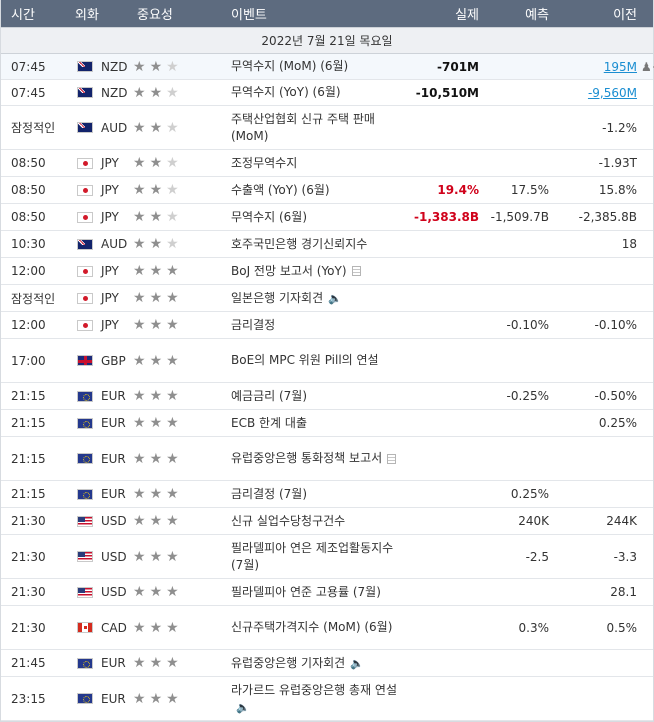  I want to click on previous-label: 244K, so click(621, 521).